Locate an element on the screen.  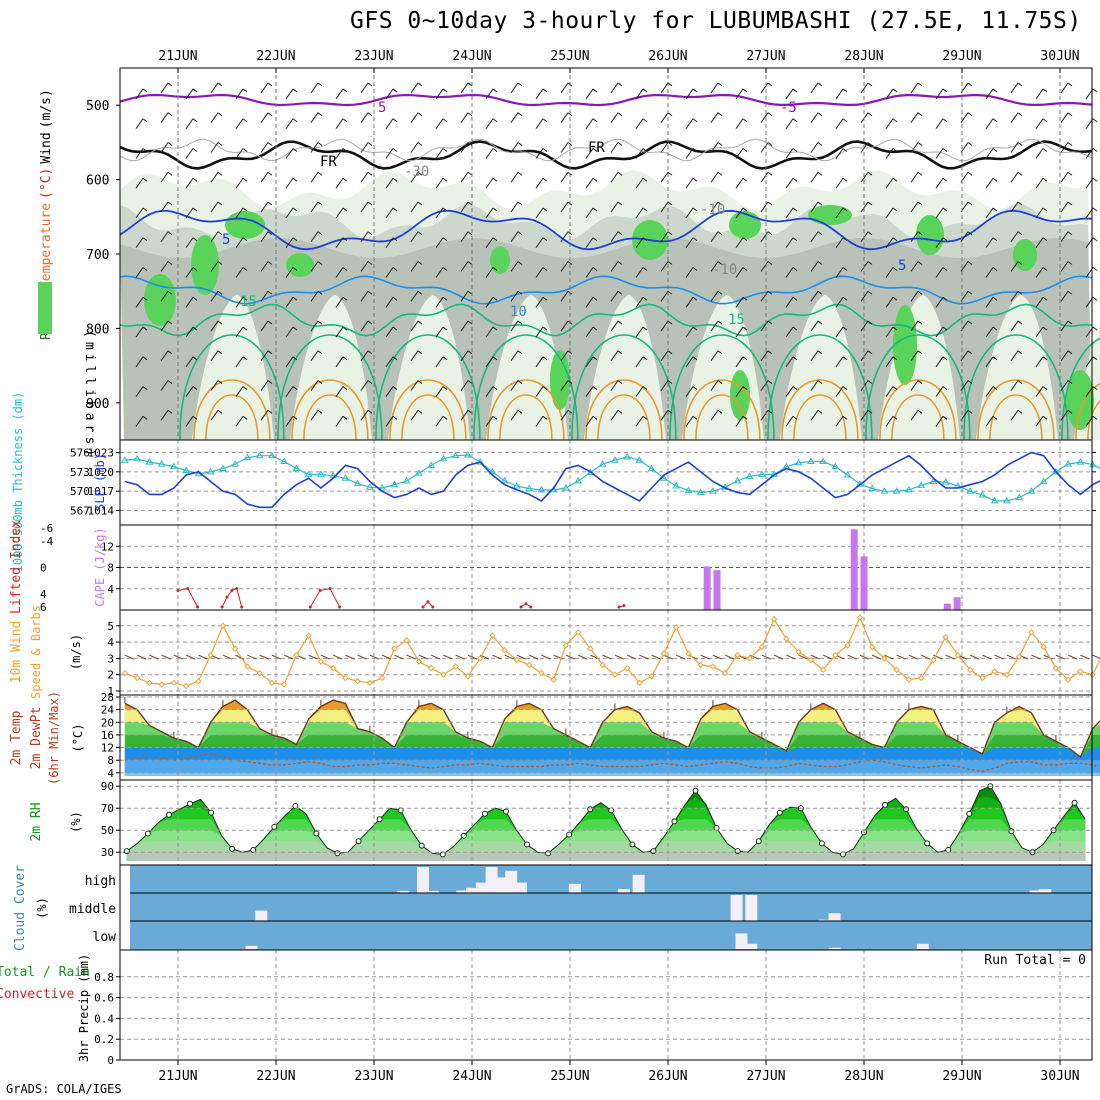
contour-label: -10 is located at coordinates (724, 270).